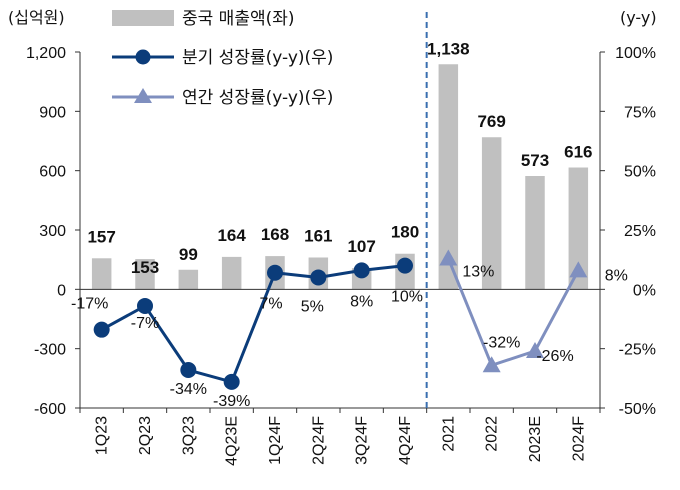 The image size is (680, 490). I want to click on left-tick-label: -300, so click(50, 350).